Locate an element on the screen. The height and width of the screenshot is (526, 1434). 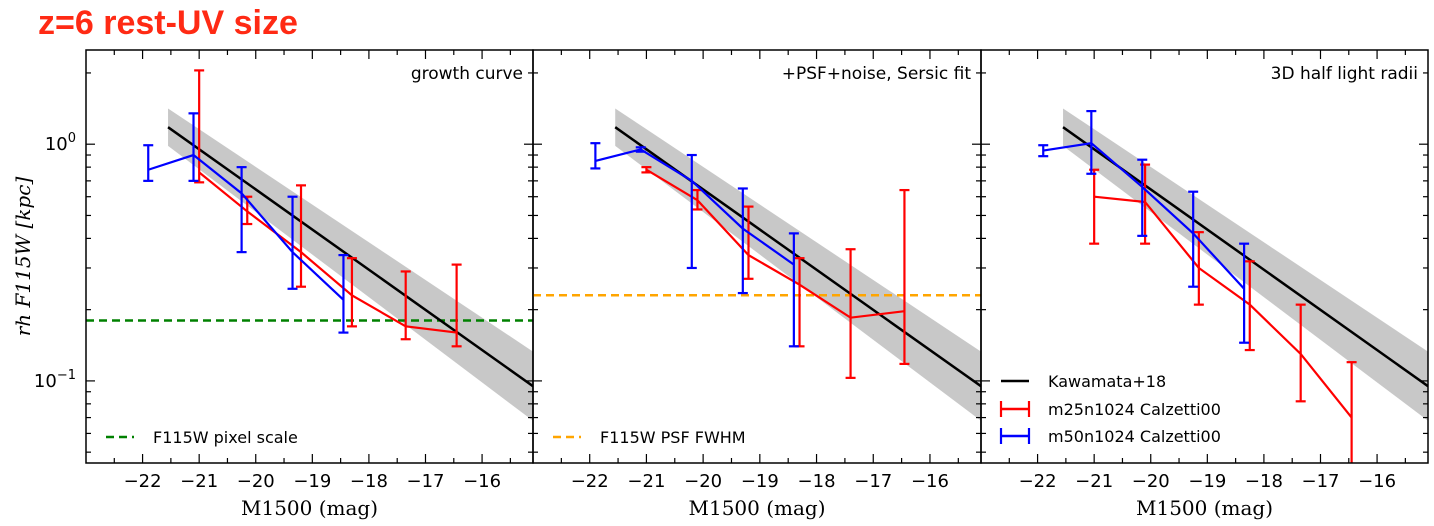
y-tick-exponent: −1 is located at coordinates (66, 375).